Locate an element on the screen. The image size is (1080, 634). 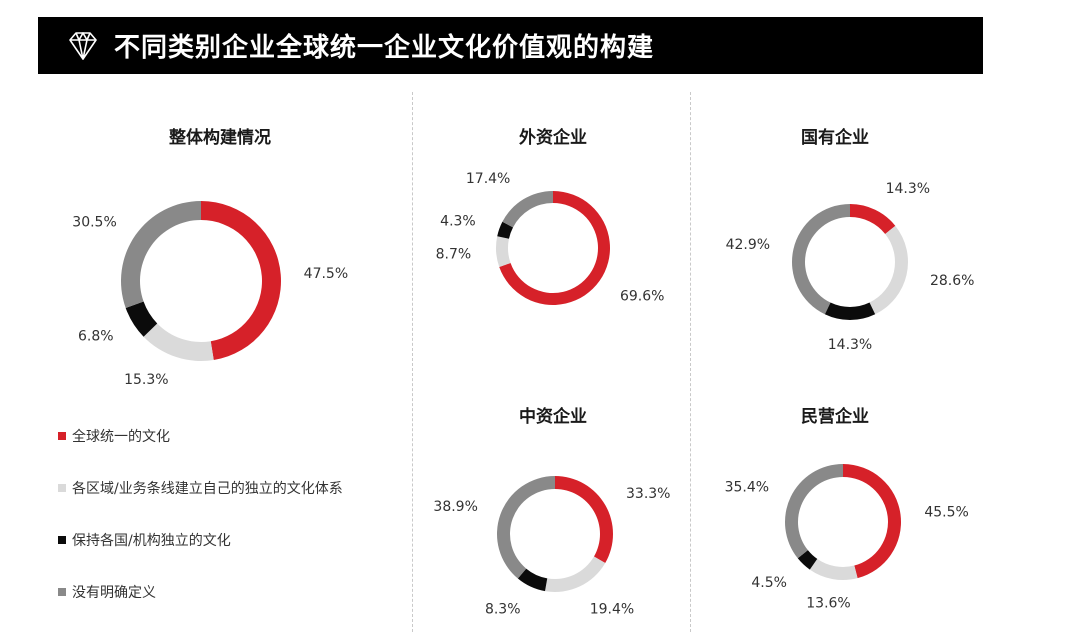
data-label: 6.8% is located at coordinates (96, 336).